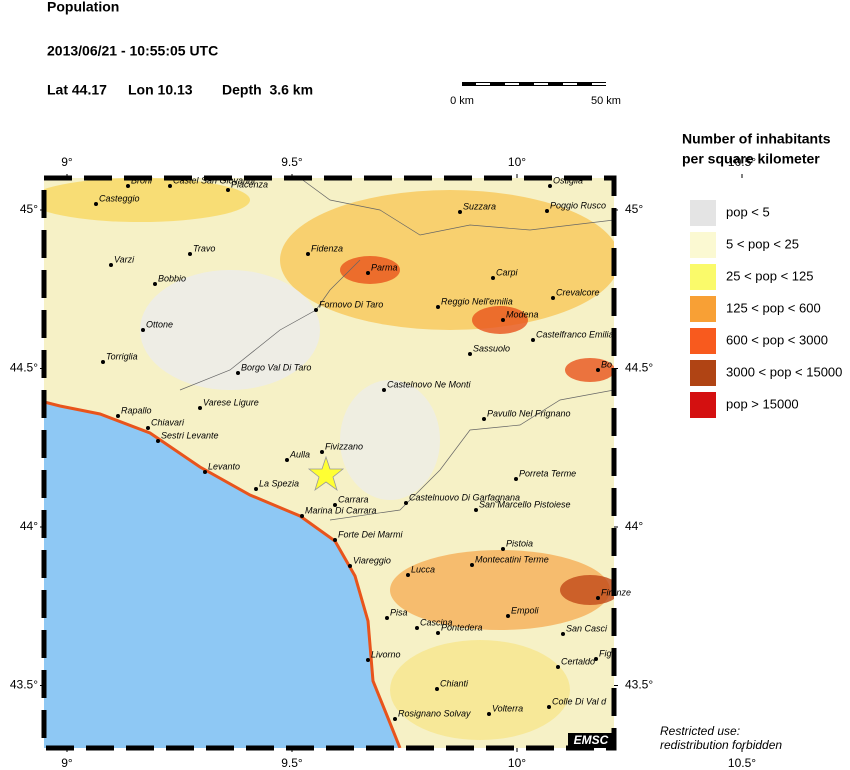 This screenshot has height=770, width=850. What do you see at coordinates (276, 367) in the screenshot?
I see `city-label: Borgo Val Di Taro` at bounding box center [276, 367].